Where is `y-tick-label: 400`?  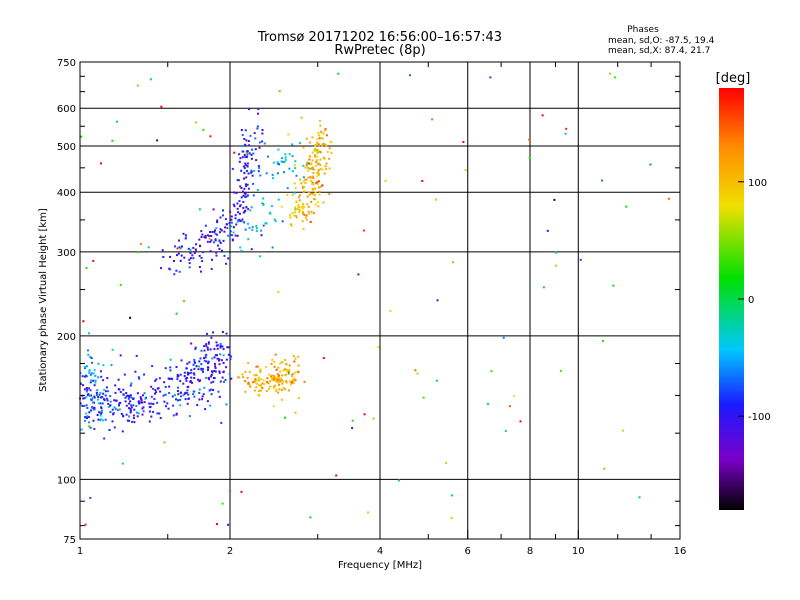
y-tick-label: 400 is located at coordinates (66, 193).